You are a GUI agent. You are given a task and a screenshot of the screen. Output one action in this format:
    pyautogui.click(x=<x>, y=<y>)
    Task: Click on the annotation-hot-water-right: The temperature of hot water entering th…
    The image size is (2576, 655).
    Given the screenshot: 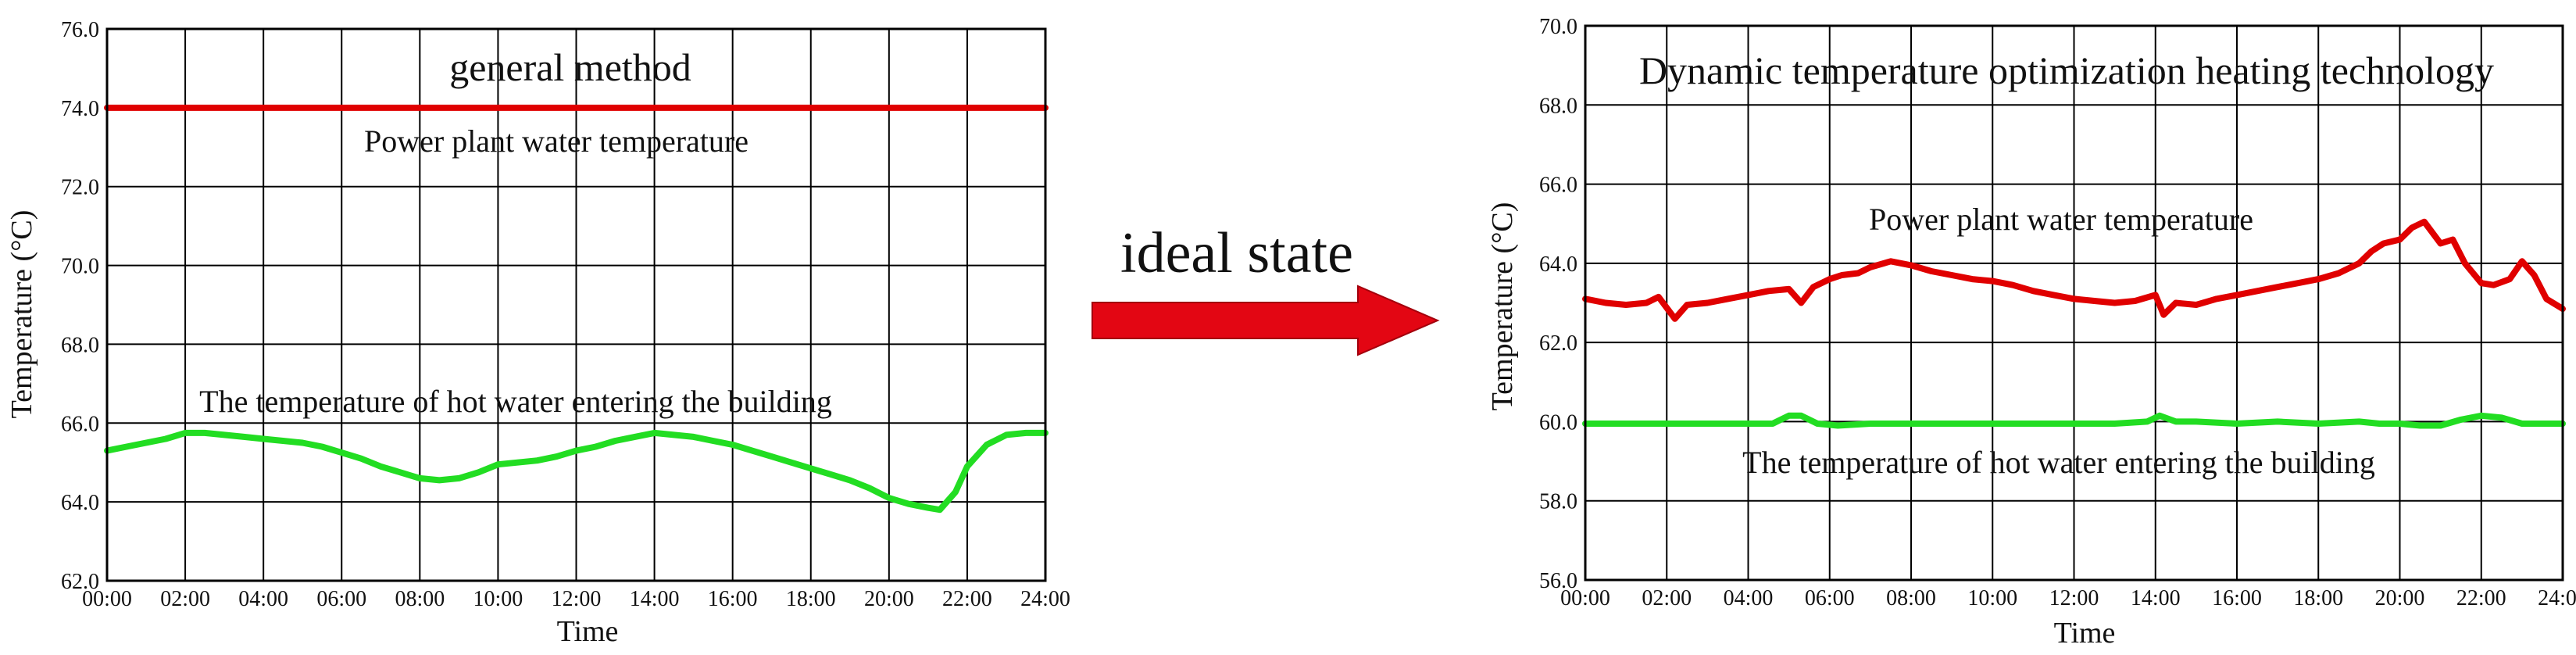 What is the action you would take?
    pyautogui.click(x=2058, y=462)
    